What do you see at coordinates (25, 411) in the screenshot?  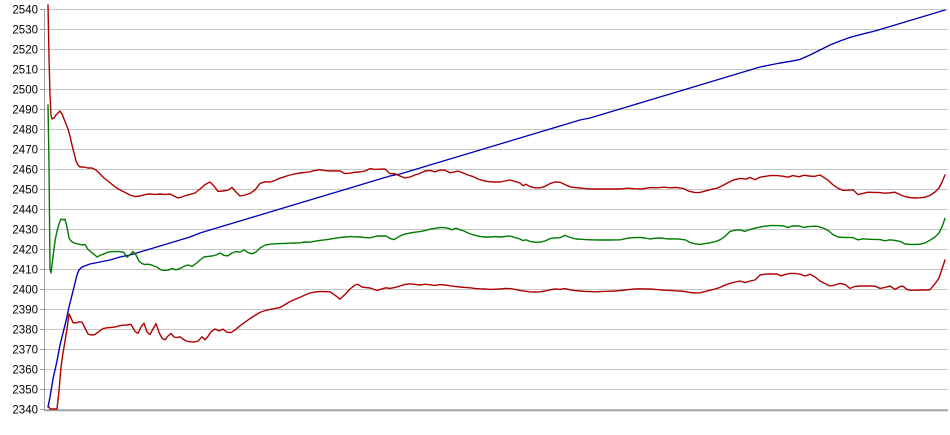 I see `y-axis-tick-label: 2340` at bounding box center [25, 411].